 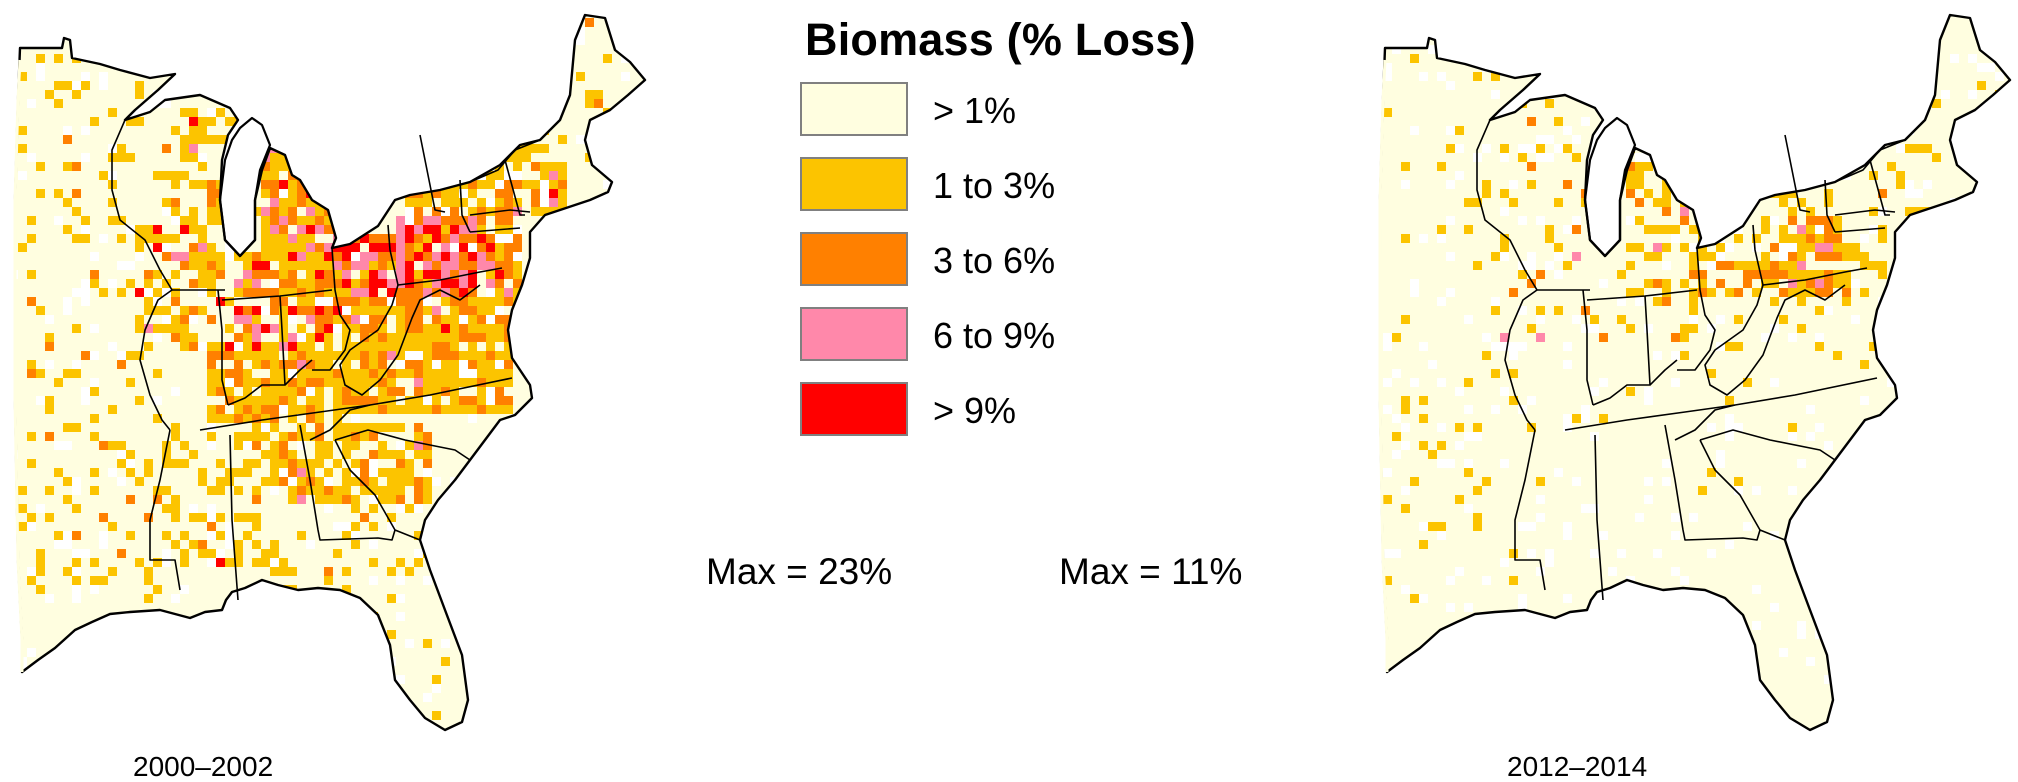 What do you see at coordinates (1151, 571) in the screenshot?
I see `max-value-right: Max = 11%` at bounding box center [1151, 571].